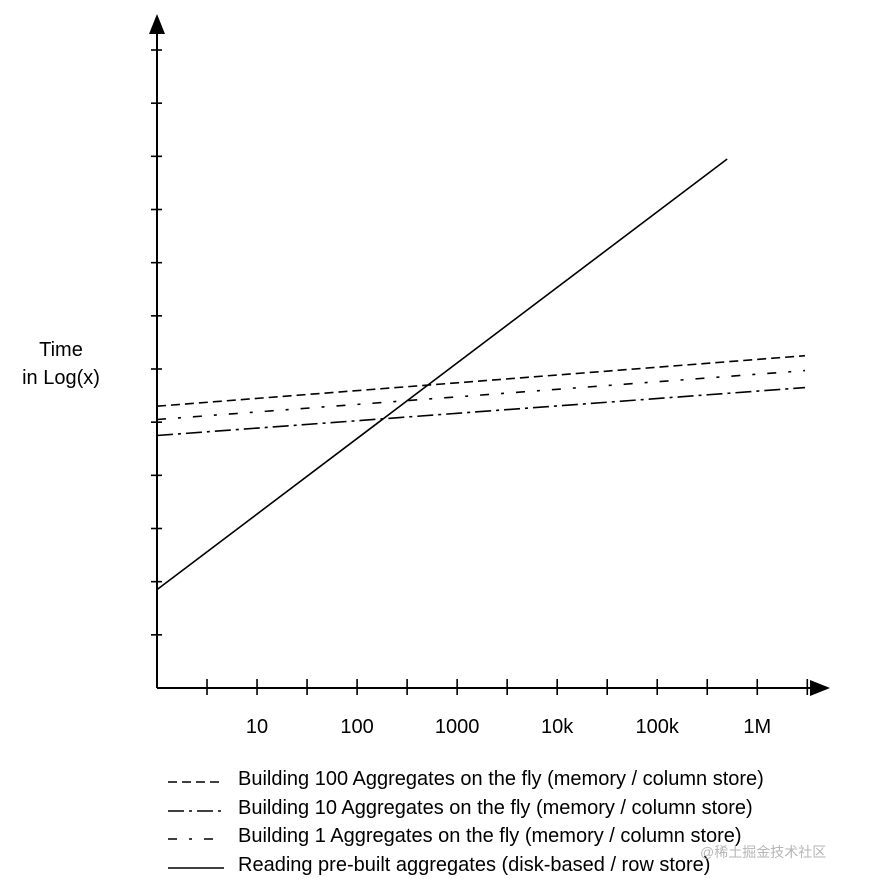  What do you see at coordinates (196, 839) in the screenshot?
I see `legend-sample-dashdot-sparse` at bounding box center [196, 839].